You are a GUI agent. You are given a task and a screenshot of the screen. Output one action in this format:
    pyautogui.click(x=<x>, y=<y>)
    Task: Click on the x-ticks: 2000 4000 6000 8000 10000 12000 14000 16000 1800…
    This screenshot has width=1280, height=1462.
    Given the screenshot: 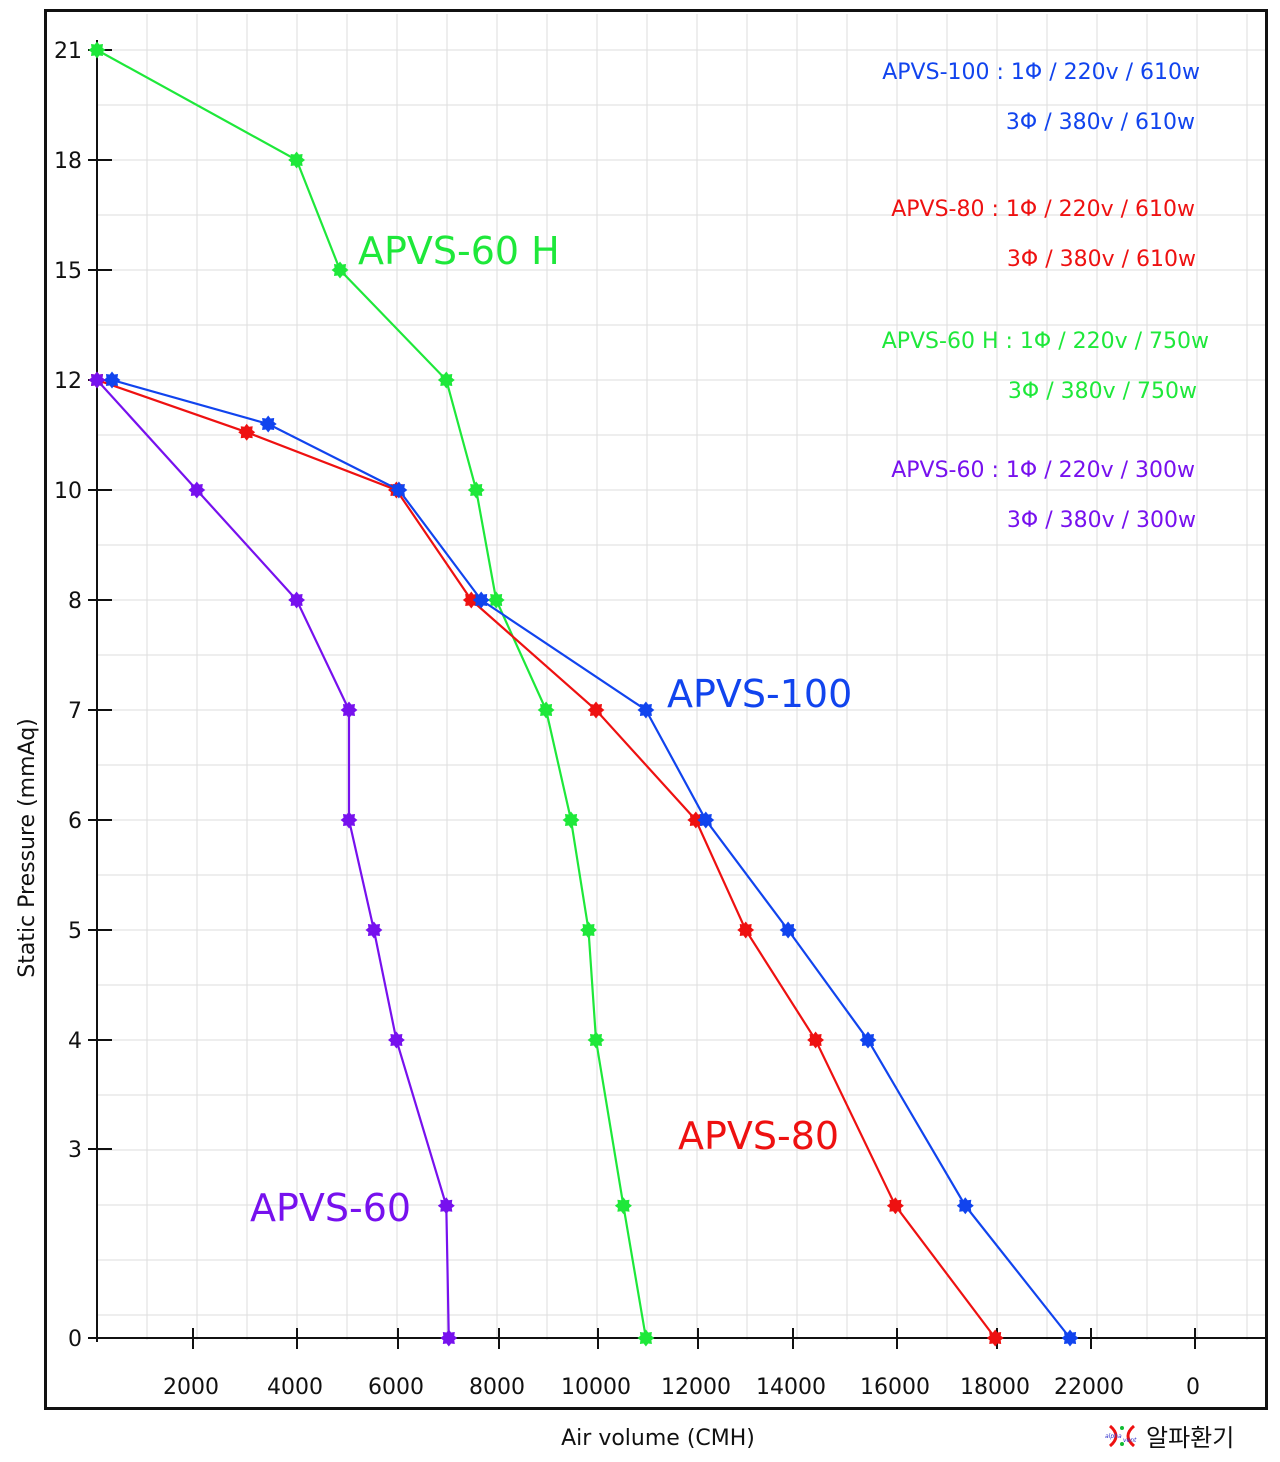 What is the action you would take?
    pyautogui.click(x=681, y=1364)
    